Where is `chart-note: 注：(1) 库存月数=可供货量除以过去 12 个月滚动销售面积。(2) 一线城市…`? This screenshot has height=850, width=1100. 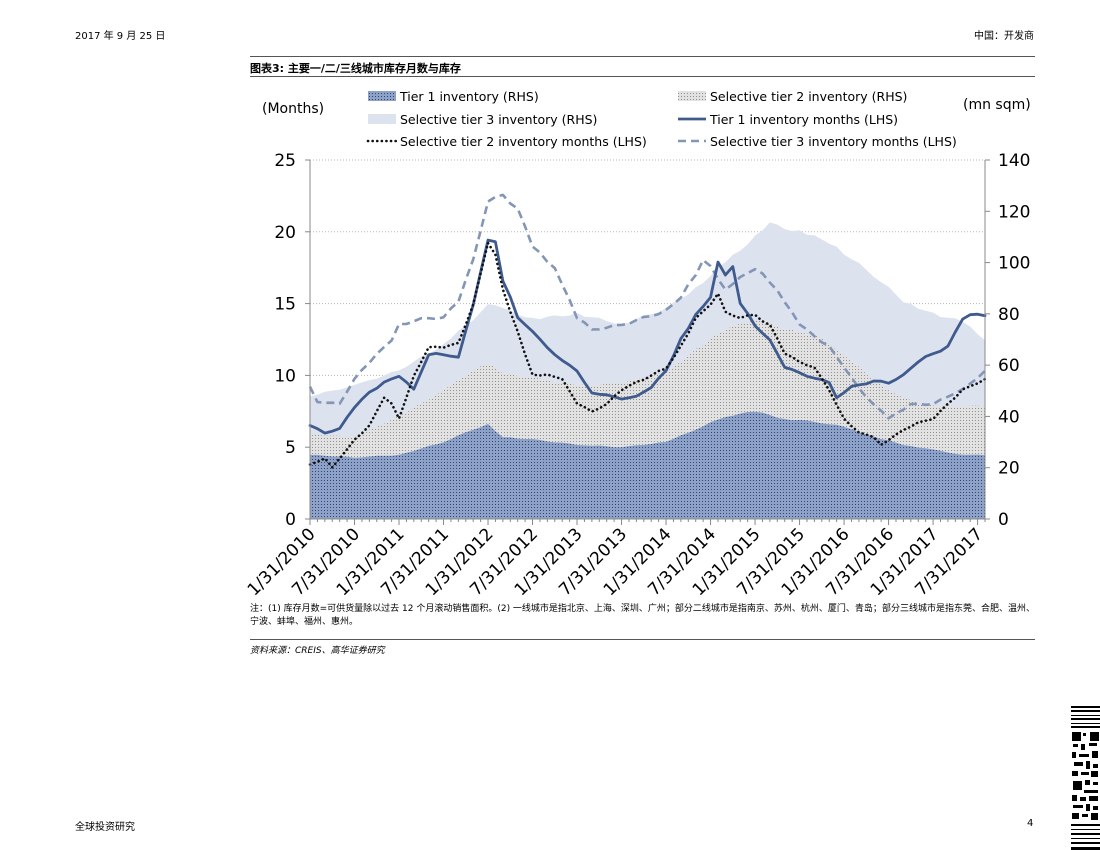 chart-note: 注：(1) 库存月数=可供货量除以过去 12 个月滚动销售面积。(2) 一线城市… is located at coordinates (642, 615).